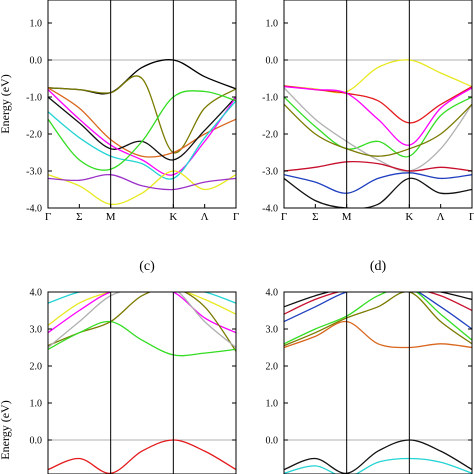 Image resolution: width=474 pixels, height=474 pixels. I want to click on panel-label-c: (c), so click(147, 266).